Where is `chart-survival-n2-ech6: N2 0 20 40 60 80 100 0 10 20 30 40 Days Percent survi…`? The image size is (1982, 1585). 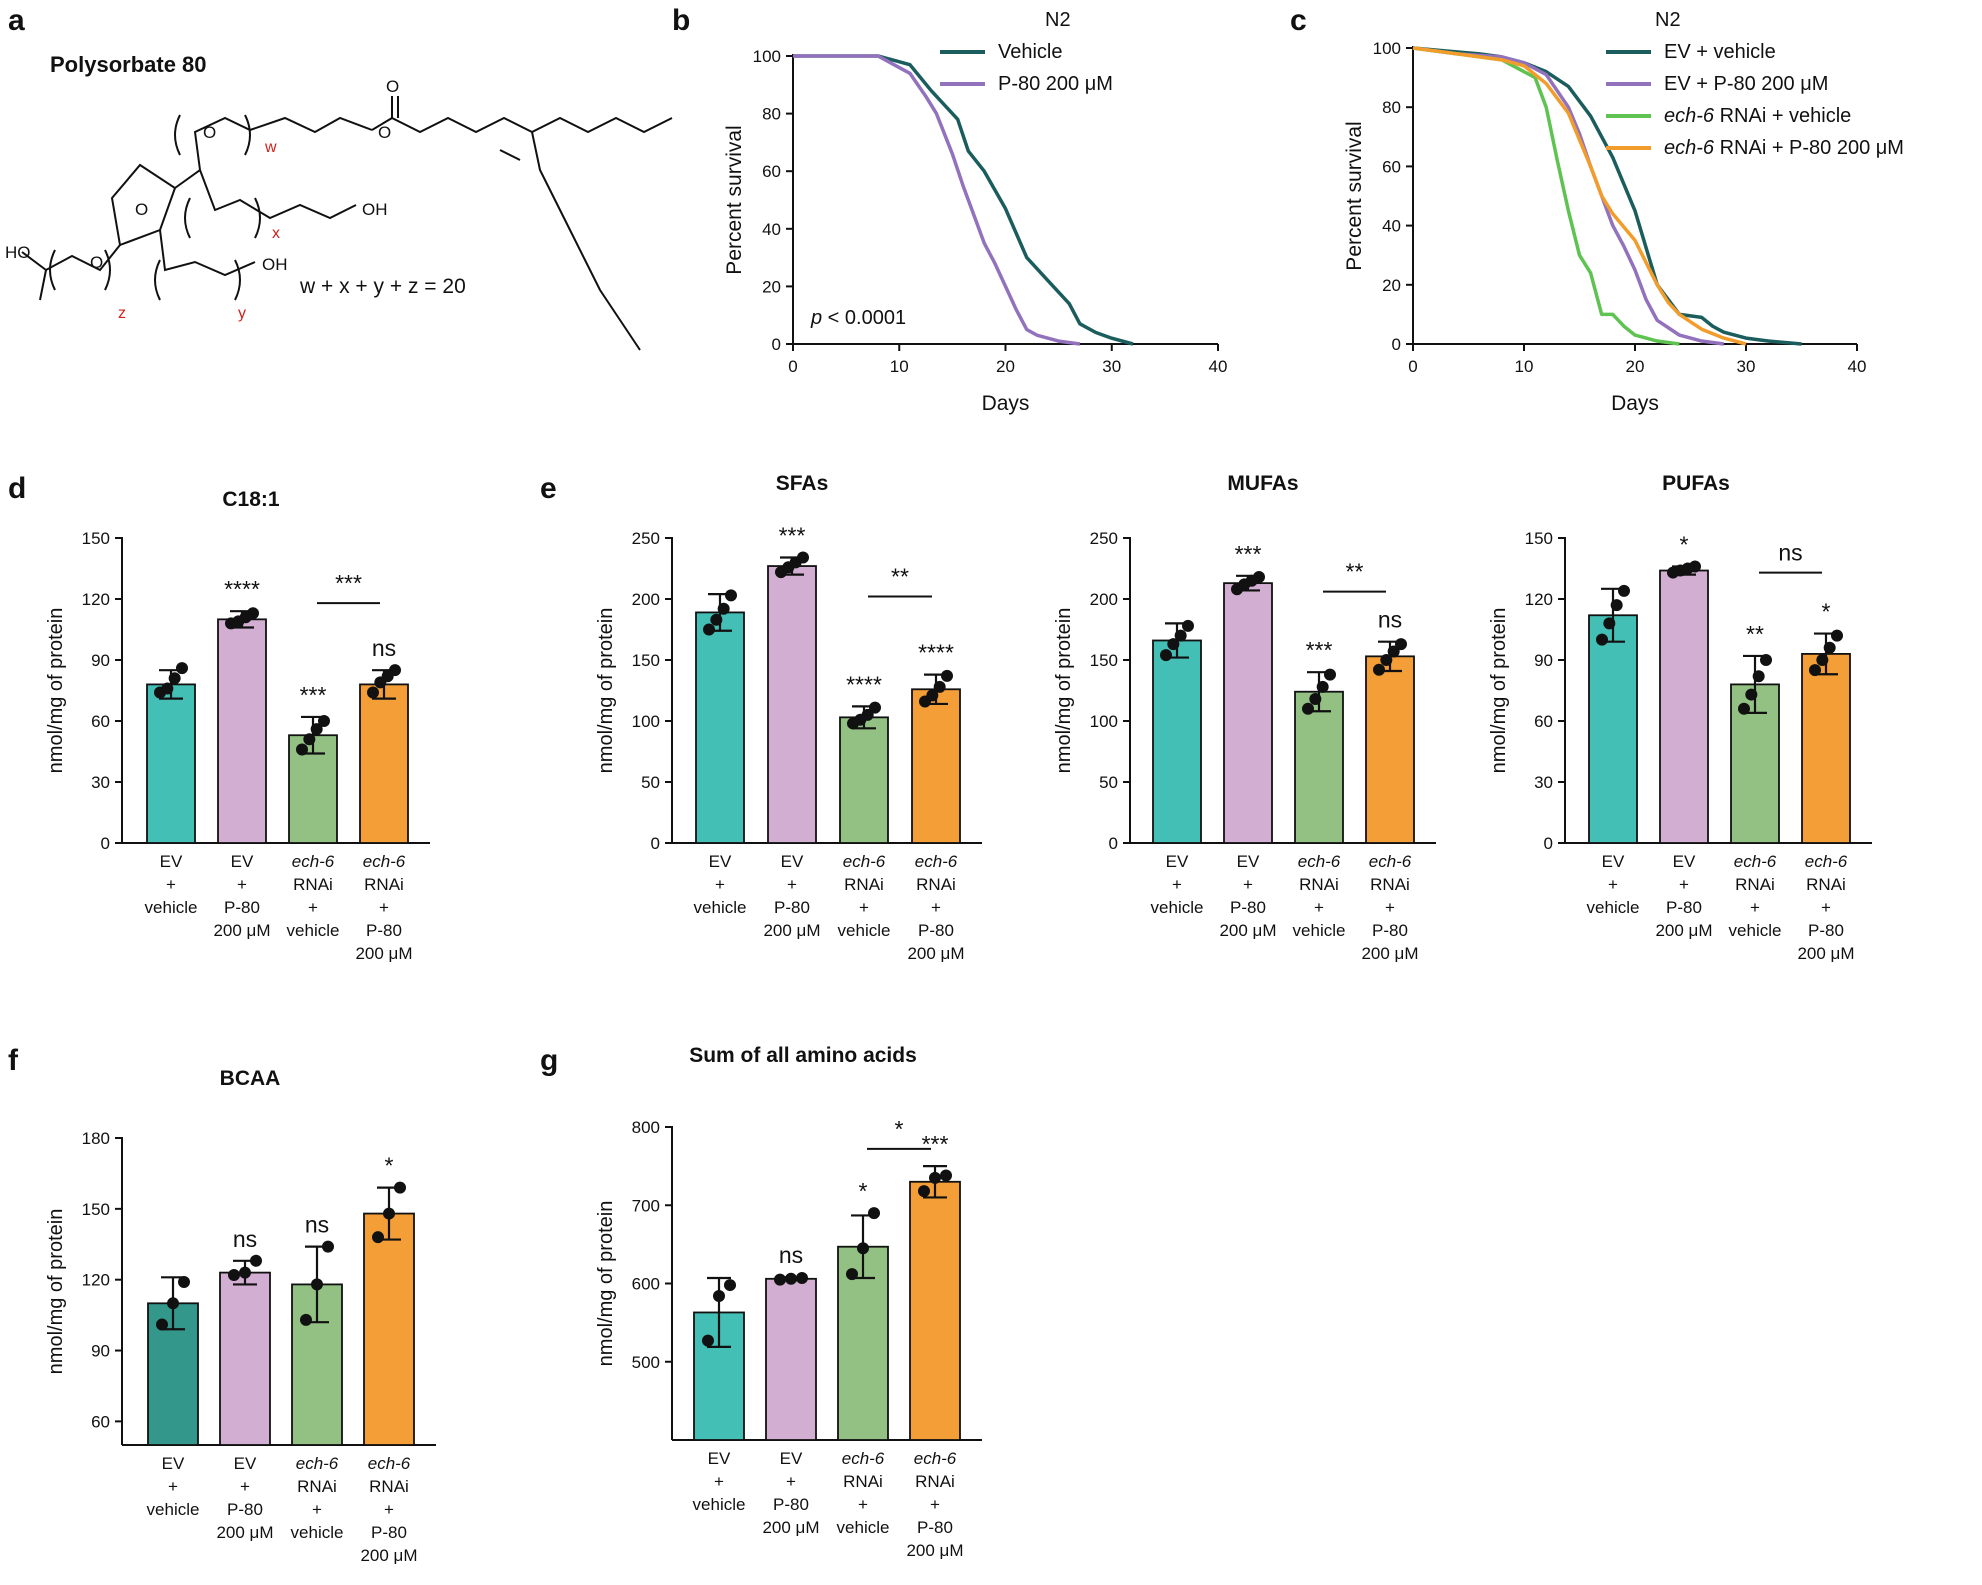
chart-survival-n2-ech6: N2 0 20 40 60 80 100 0 10 20 30 40 Days Percent survi… is located at coordinates (1623, 212).